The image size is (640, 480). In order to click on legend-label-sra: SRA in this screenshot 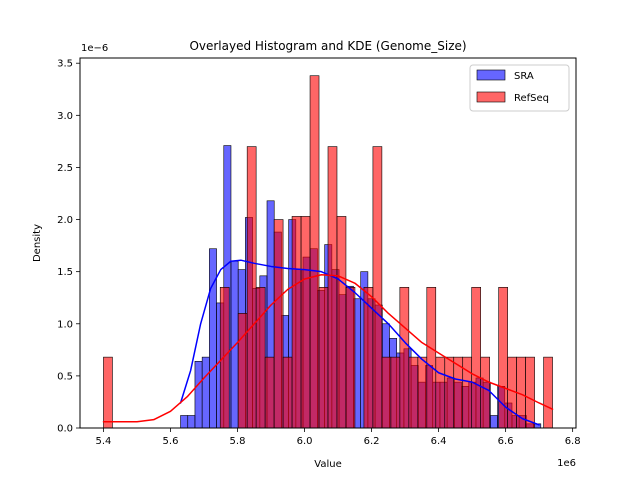, I will do `click(524, 76)`.